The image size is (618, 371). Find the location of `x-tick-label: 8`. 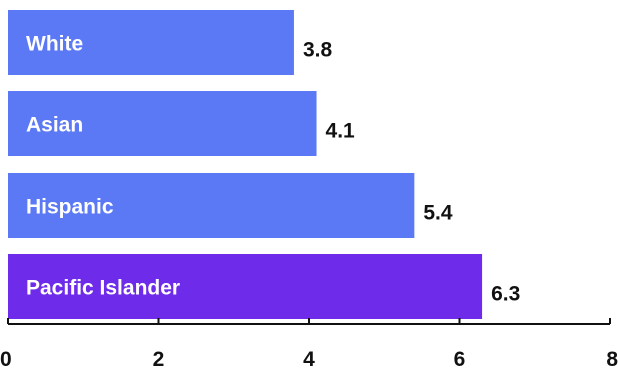

x-tick-label: 8 is located at coordinates (612, 359).